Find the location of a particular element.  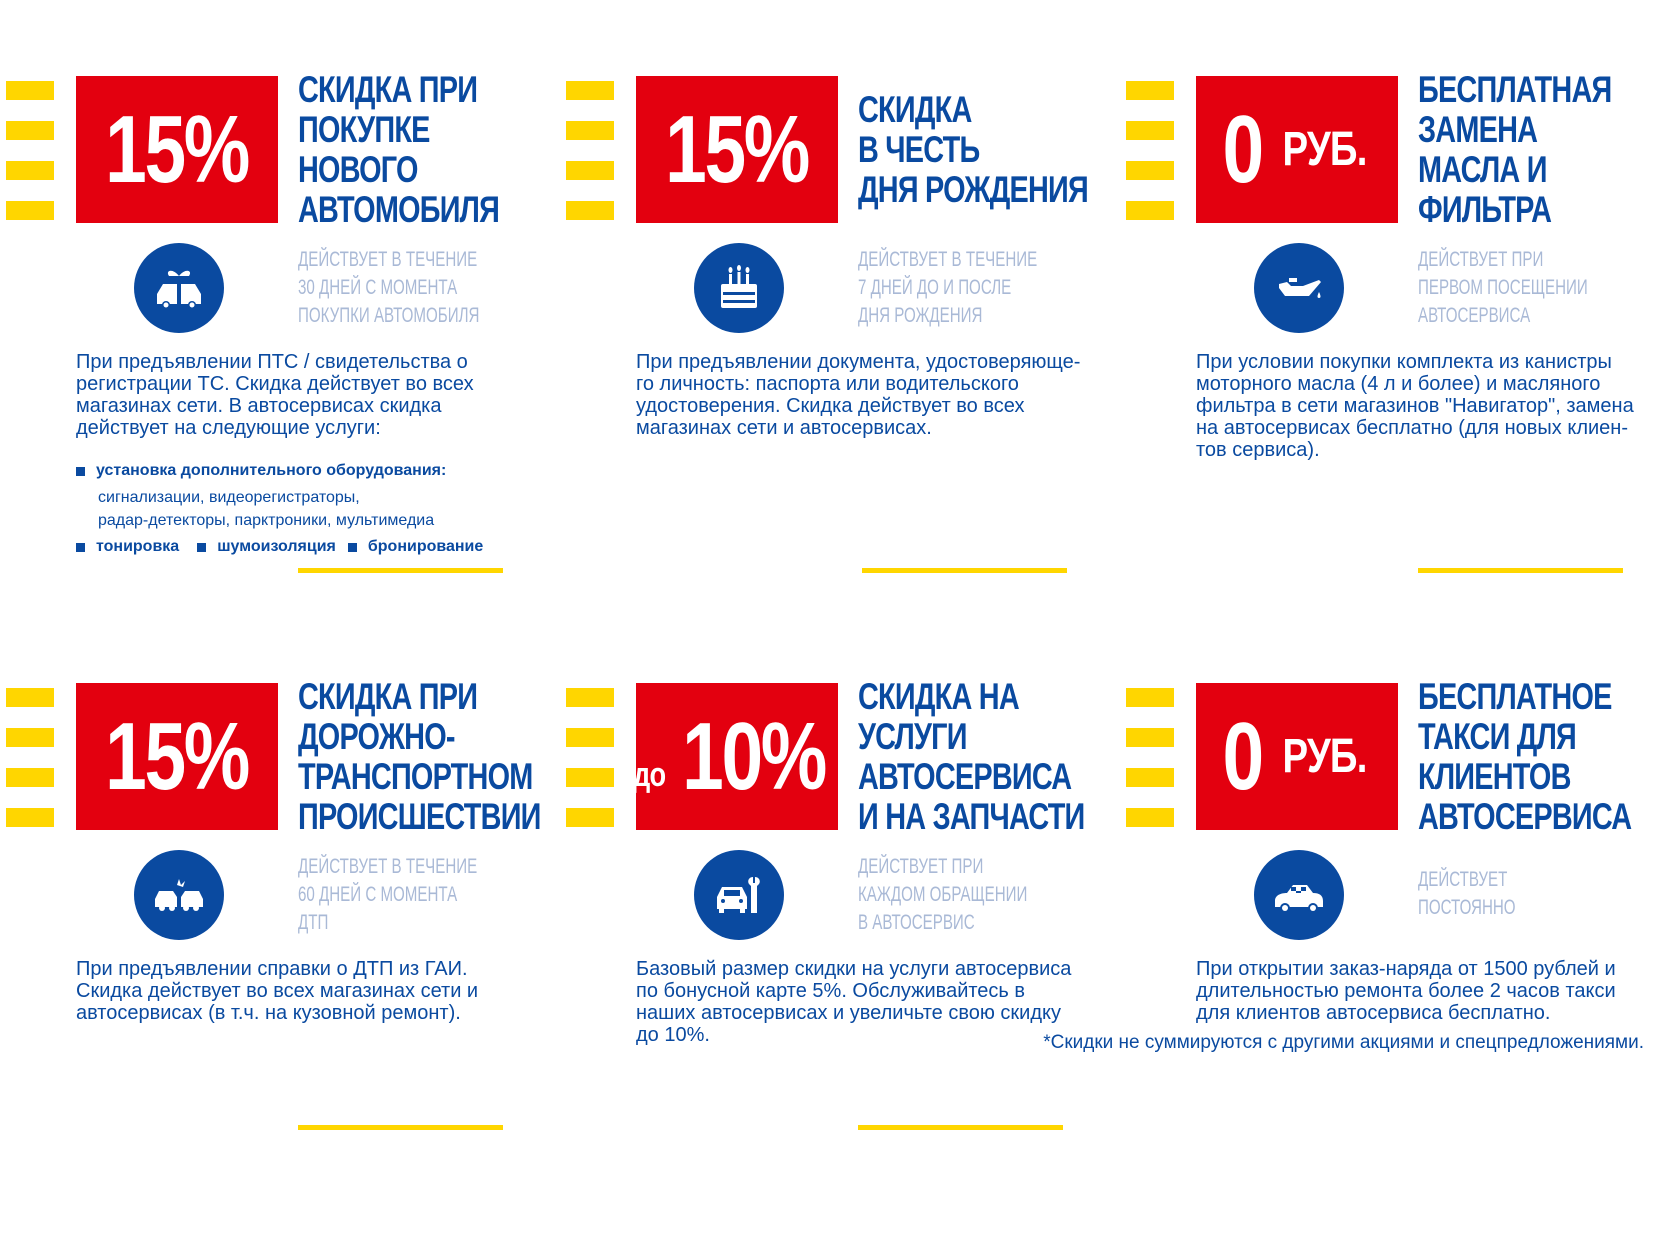

list-item: тонировка is located at coordinates (138, 546).